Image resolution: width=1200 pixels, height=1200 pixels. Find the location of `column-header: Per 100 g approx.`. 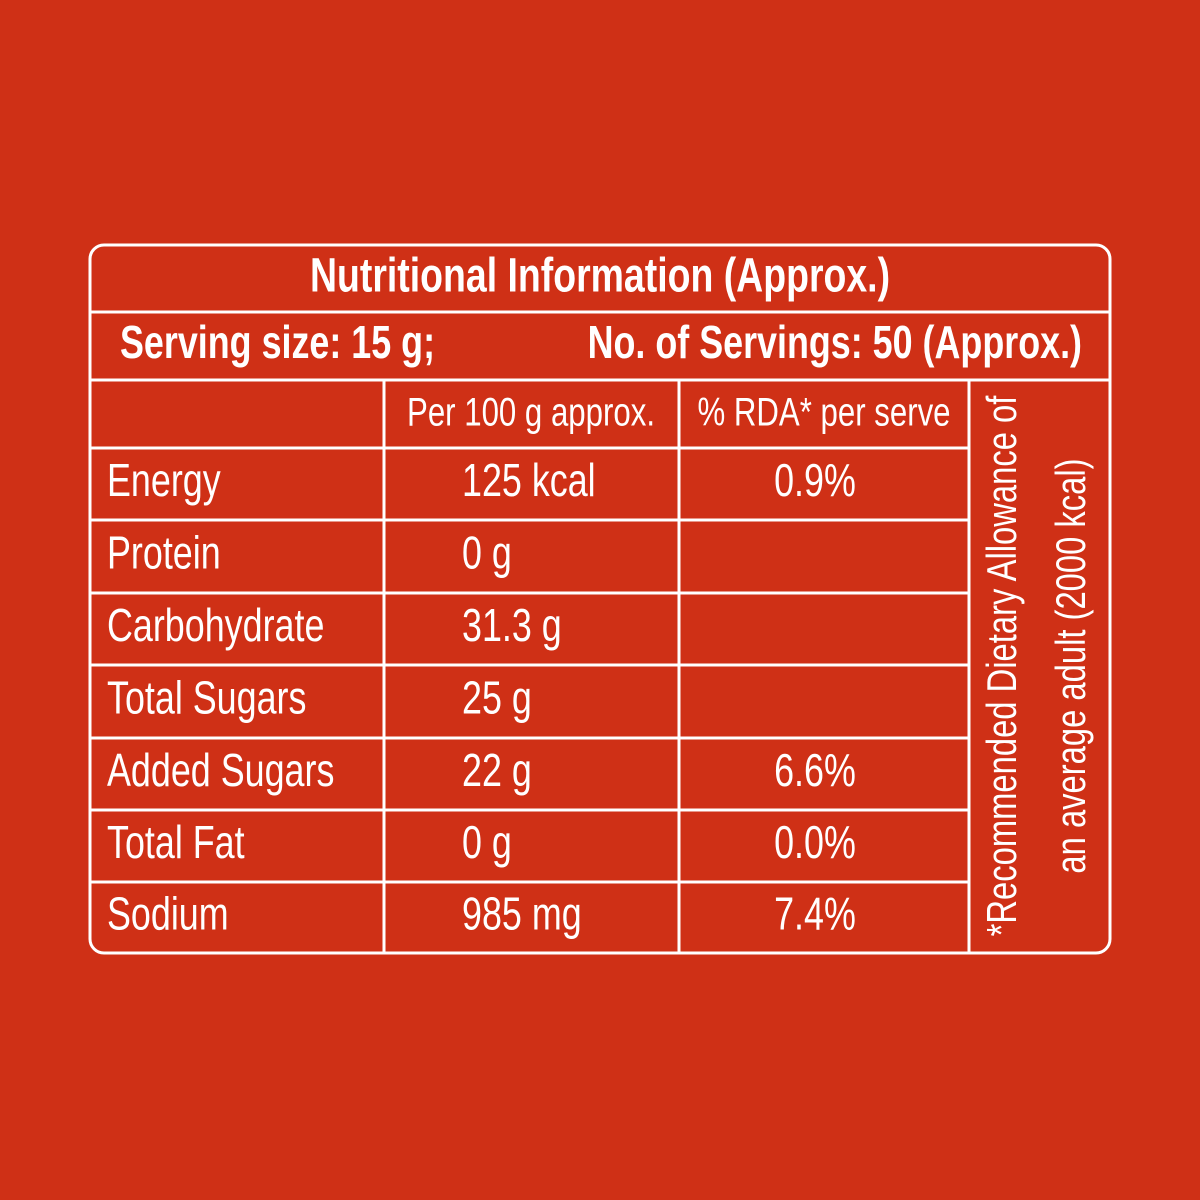

column-header: Per 100 g approx. is located at coordinates (531, 412).